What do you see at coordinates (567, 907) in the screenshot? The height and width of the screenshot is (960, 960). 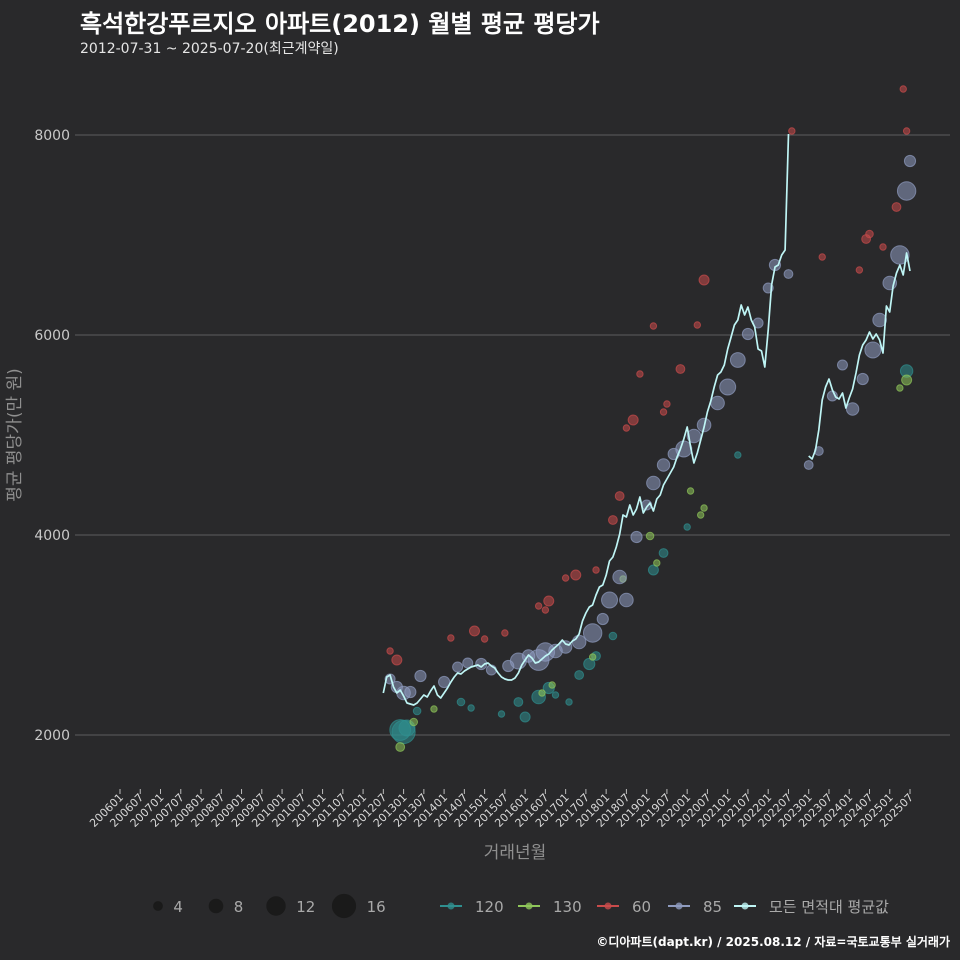 I see `legend-label-130: 130` at bounding box center [567, 907].